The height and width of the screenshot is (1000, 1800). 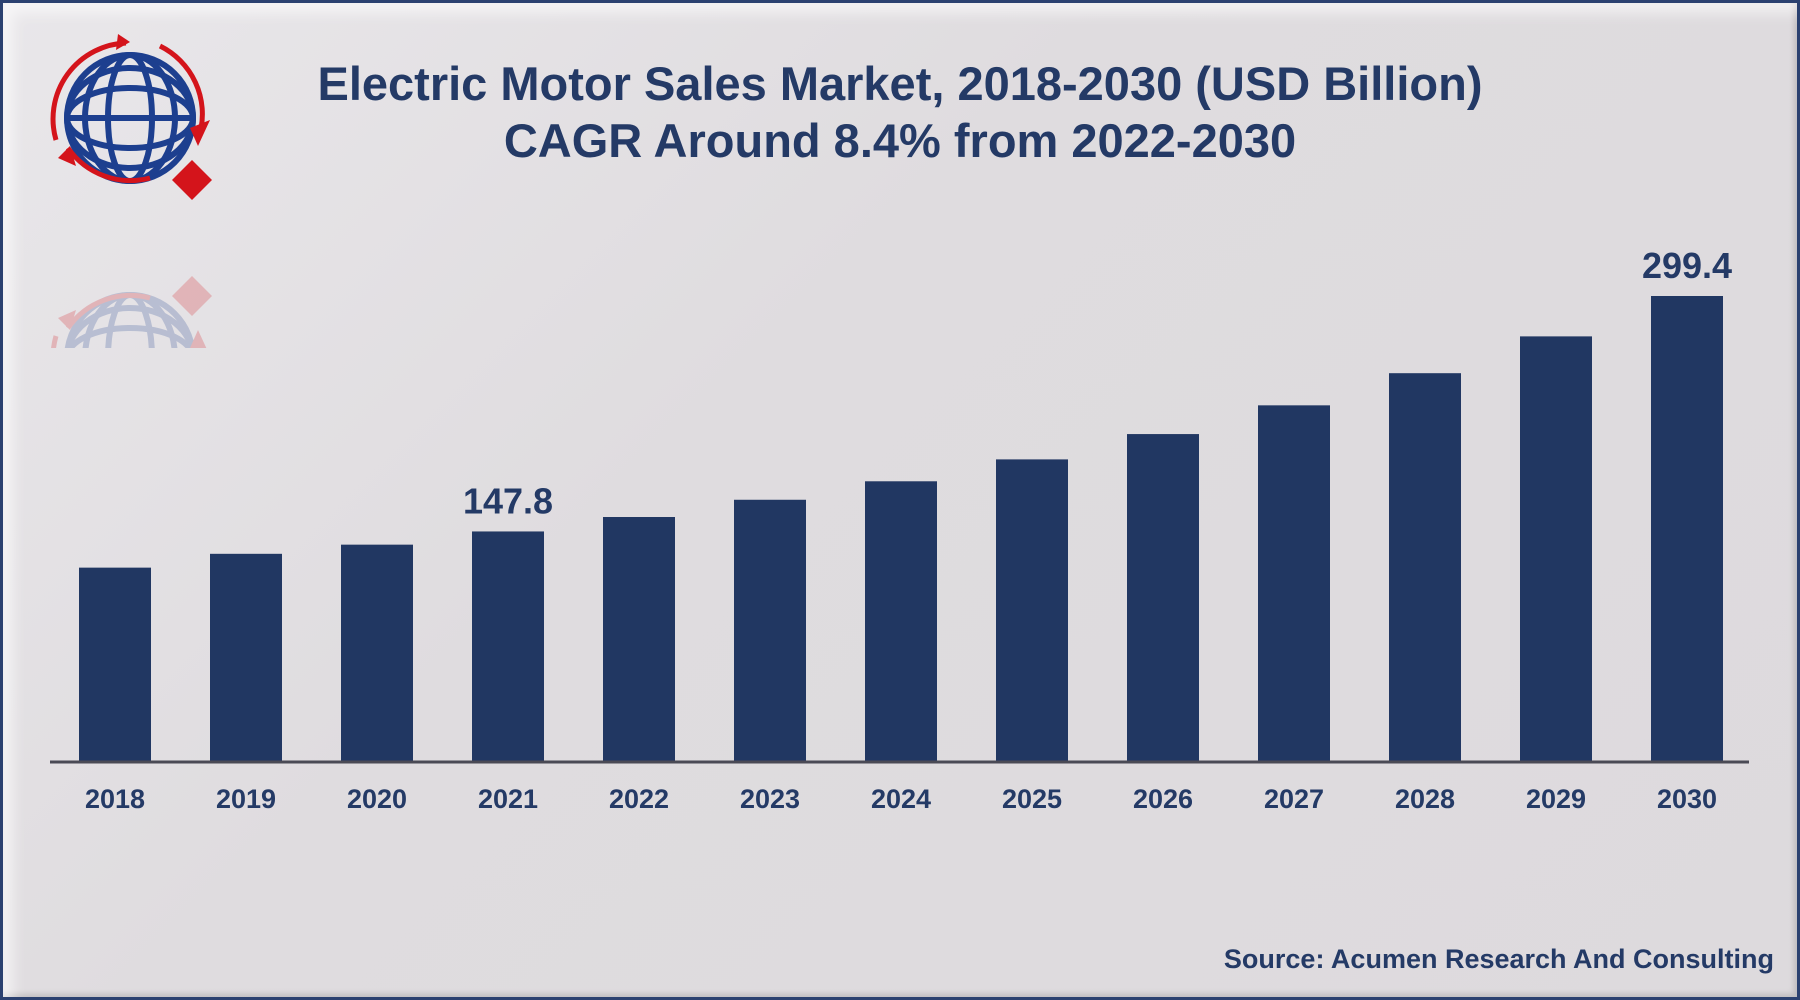 What do you see at coordinates (508, 799) in the screenshot?
I see `x-tick-label: 2021` at bounding box center [508, 799].